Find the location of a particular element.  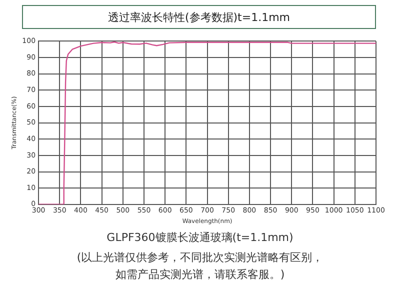

text: (以上光谱仅供参考，不同批次实测光谱略有区别，如需产品实测光谱，请联系客服。) is located at coordinates (200, 266).